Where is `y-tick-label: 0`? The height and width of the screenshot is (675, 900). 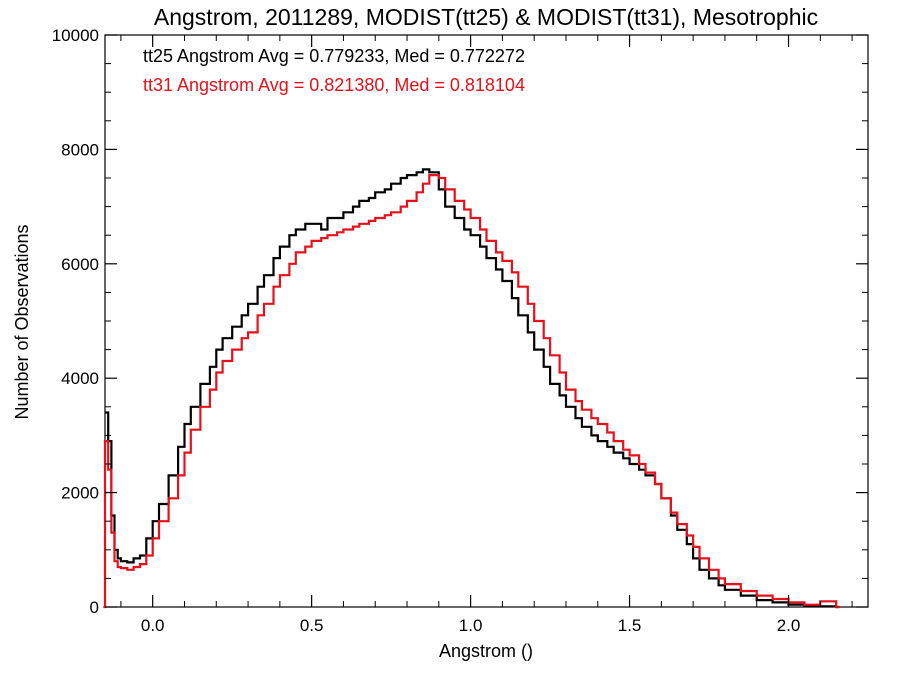
y-tick-label: 0 is located at coordinates (94, 607).